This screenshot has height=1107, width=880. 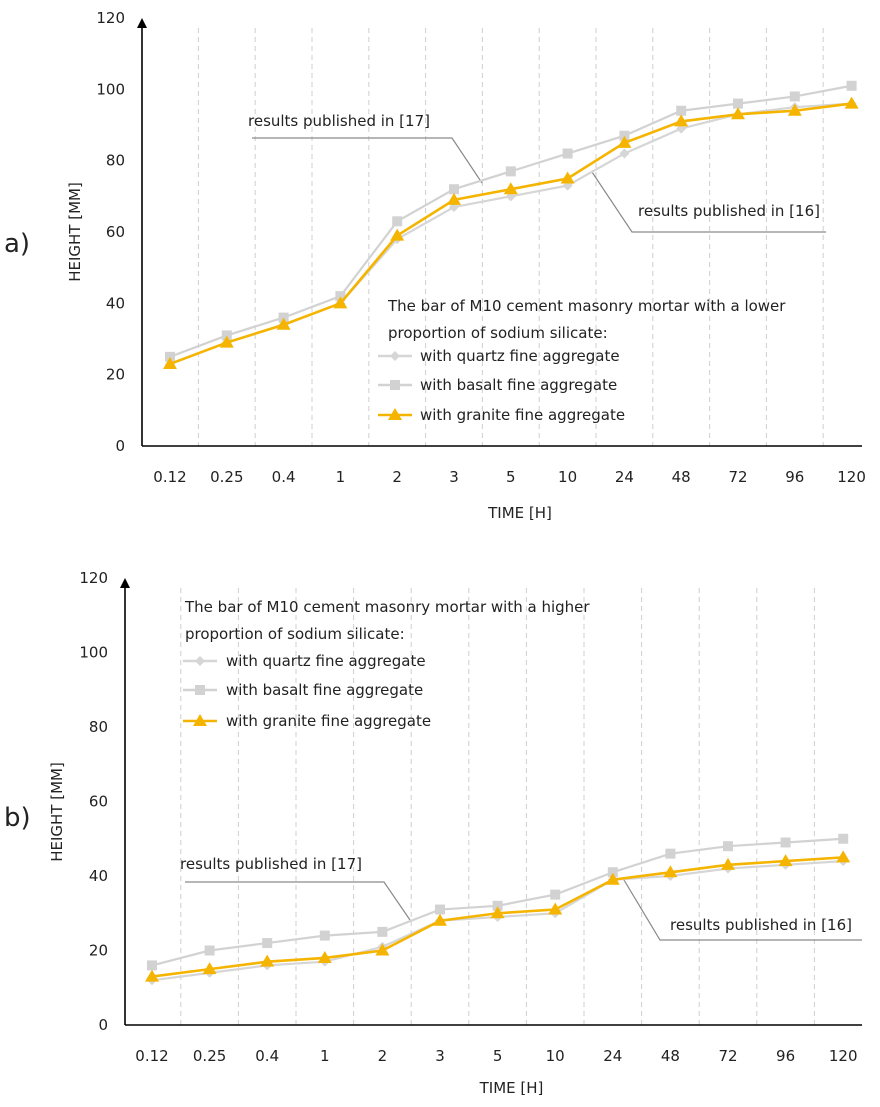 What do you see at coordinates (284, 477) in the screenshot?
I see `x-tick-label: 0.4` at bounding box center [284, 477].